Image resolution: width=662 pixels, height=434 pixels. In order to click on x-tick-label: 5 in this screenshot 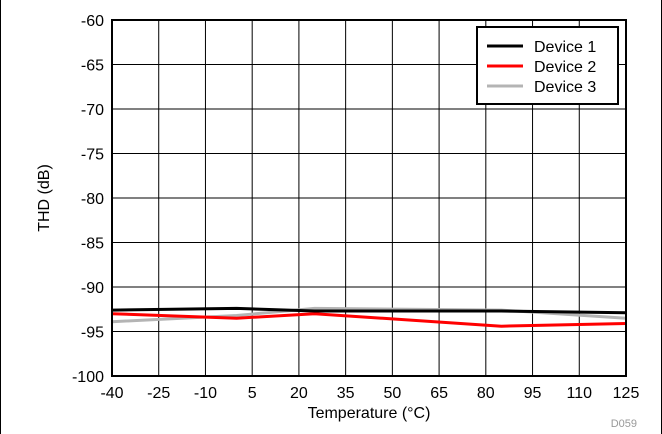, I will do `click(252, 393)`.